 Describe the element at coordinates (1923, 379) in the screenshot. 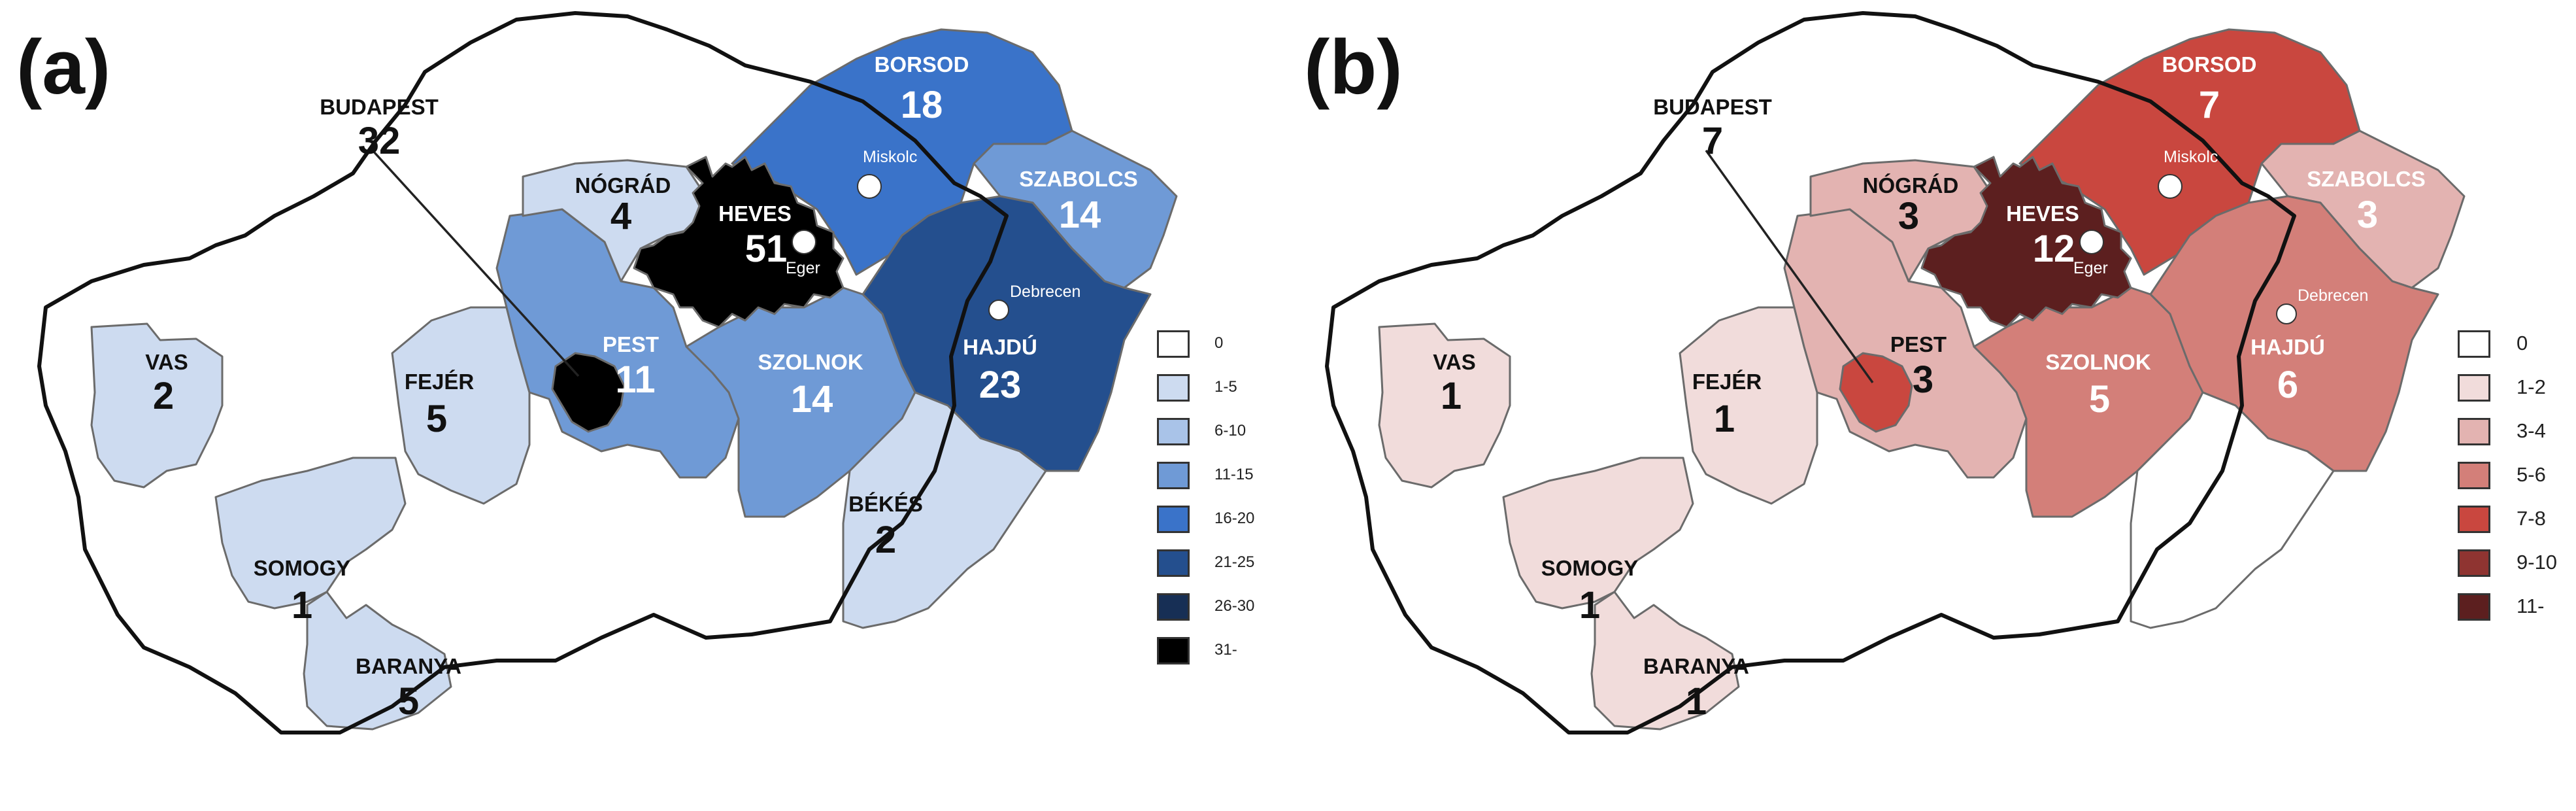

I see `label-pest-value: 3` at that location.